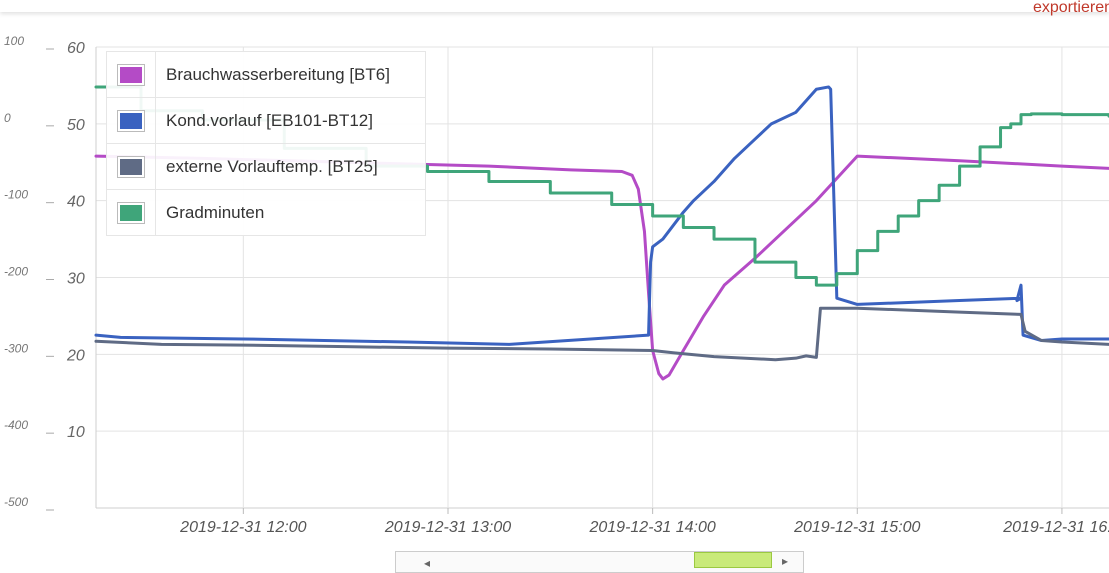 This screenshot has height=573, width=1109. I want to click on y-tick-label-gradminuten: -200, so click(16, 272).